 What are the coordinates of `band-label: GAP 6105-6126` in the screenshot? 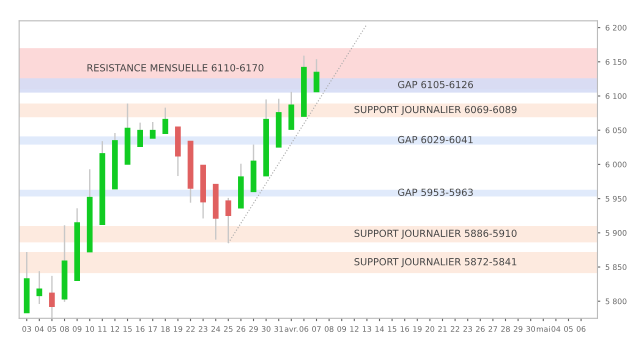 It's located at (435, 84).